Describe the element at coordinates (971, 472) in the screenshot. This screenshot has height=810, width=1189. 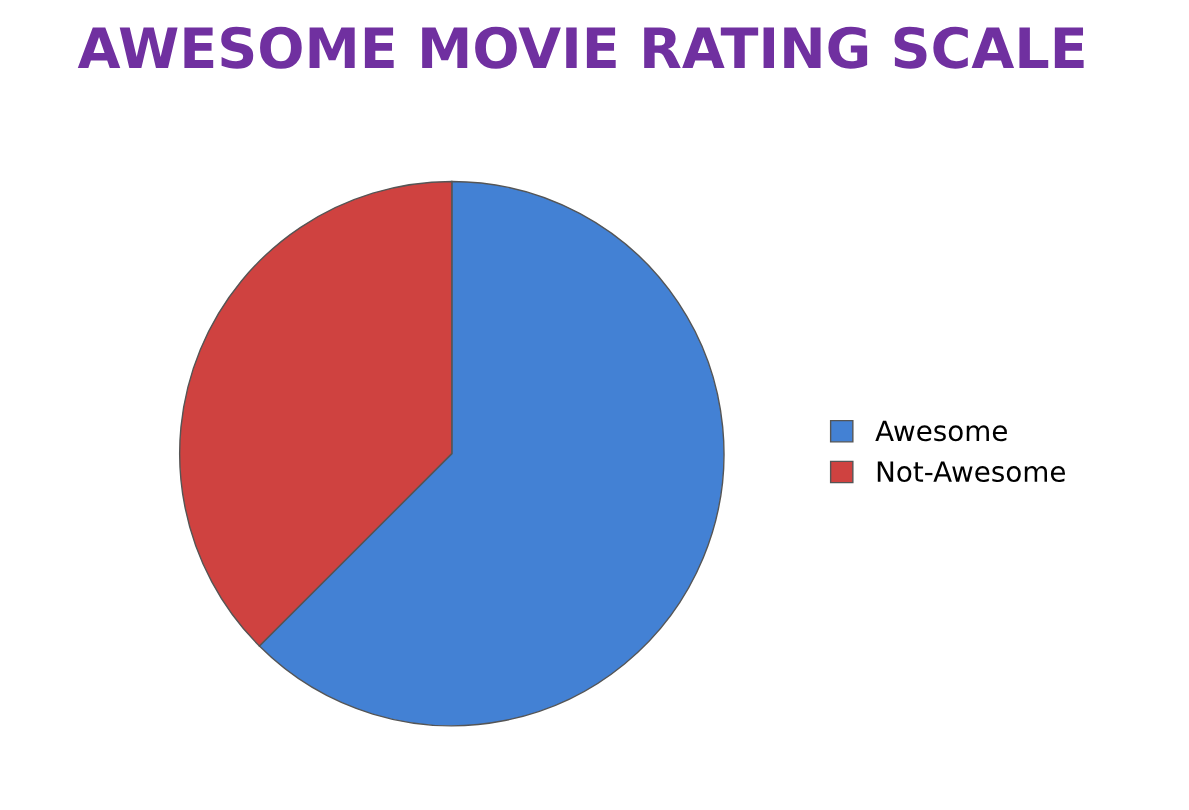
I see `legend-label: Not-Awesome` at that location.